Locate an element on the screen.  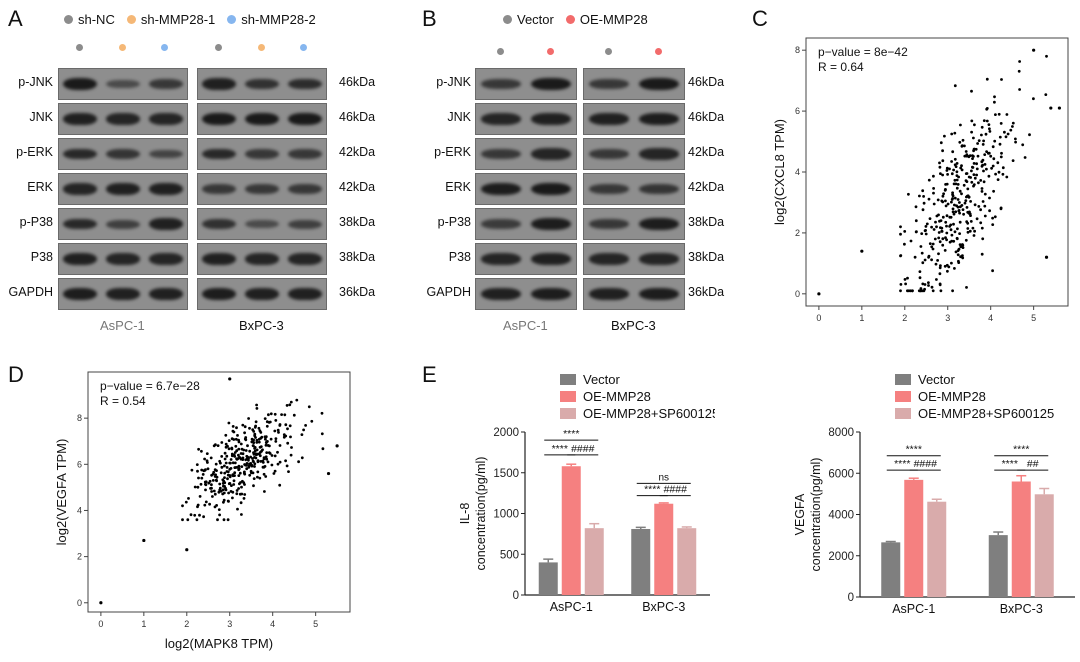
bar is located at coordinates (571, 530).